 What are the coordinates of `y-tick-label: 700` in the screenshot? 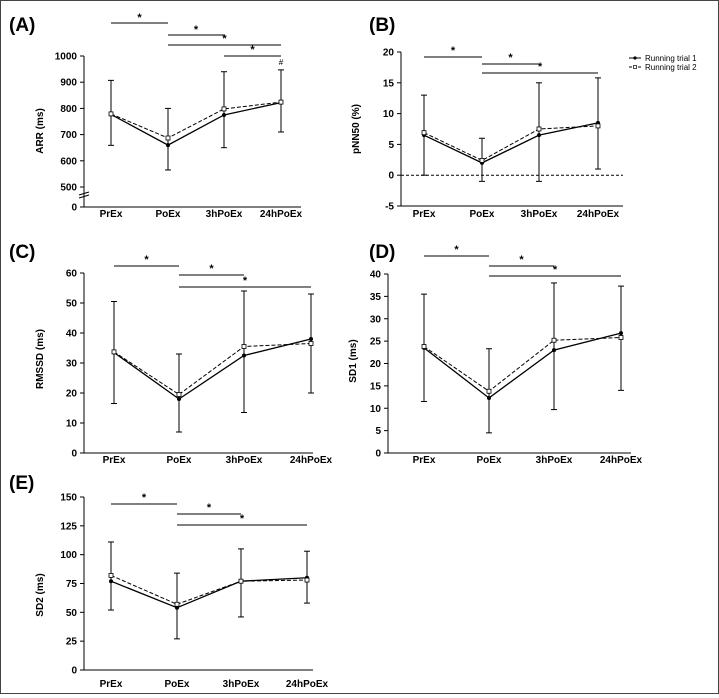 It's located at (68, 135).